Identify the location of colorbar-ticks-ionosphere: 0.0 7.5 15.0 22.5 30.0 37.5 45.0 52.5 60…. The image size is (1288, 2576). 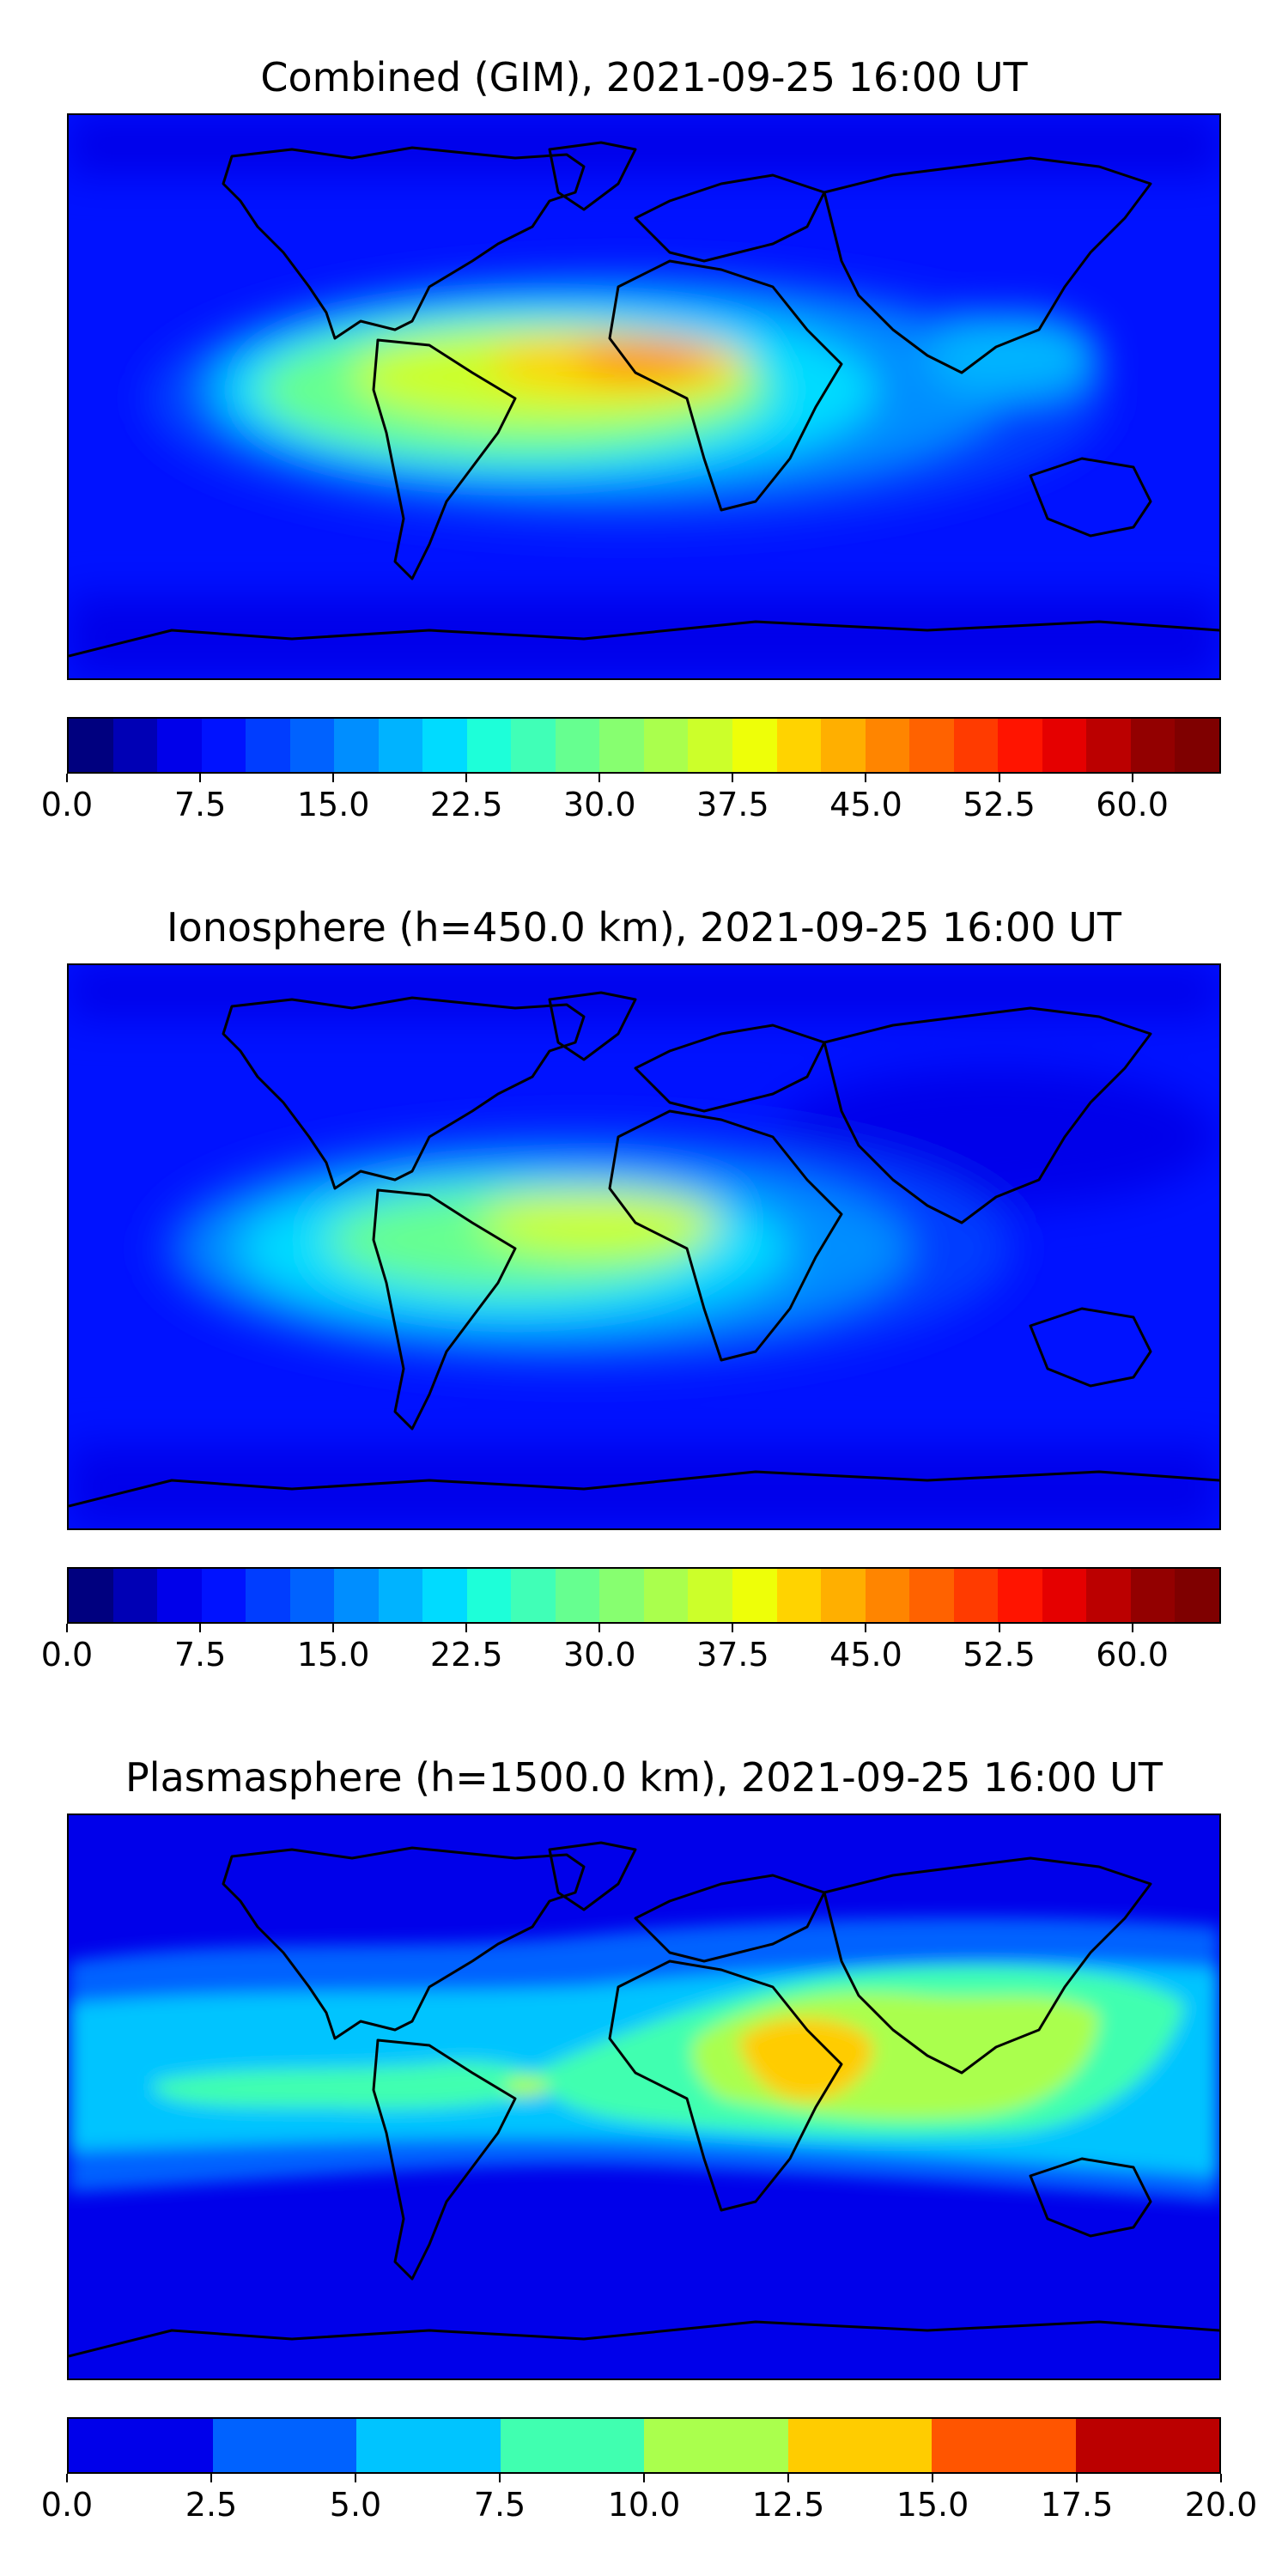
(631, 1649).